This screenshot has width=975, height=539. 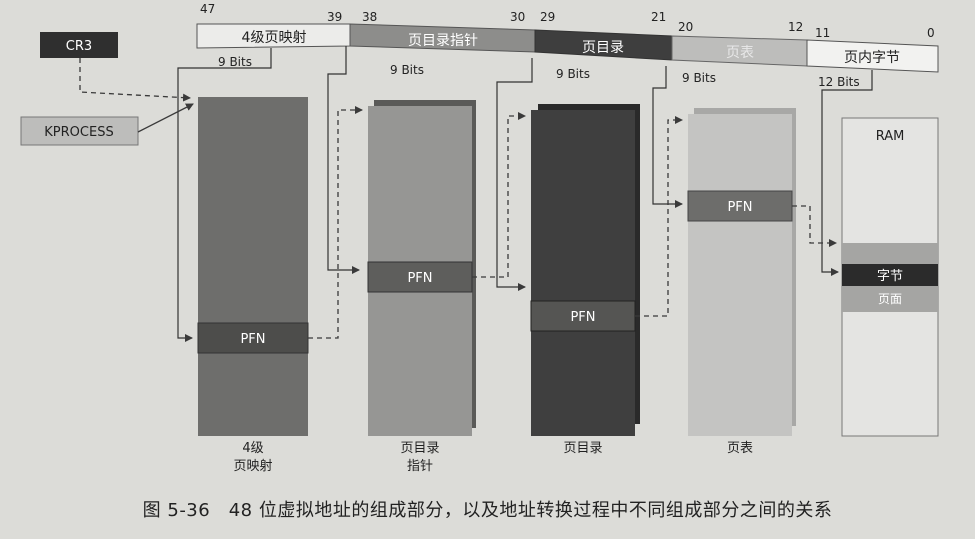 I want to click on bit-tick: 39, so click(x=334, y=17).